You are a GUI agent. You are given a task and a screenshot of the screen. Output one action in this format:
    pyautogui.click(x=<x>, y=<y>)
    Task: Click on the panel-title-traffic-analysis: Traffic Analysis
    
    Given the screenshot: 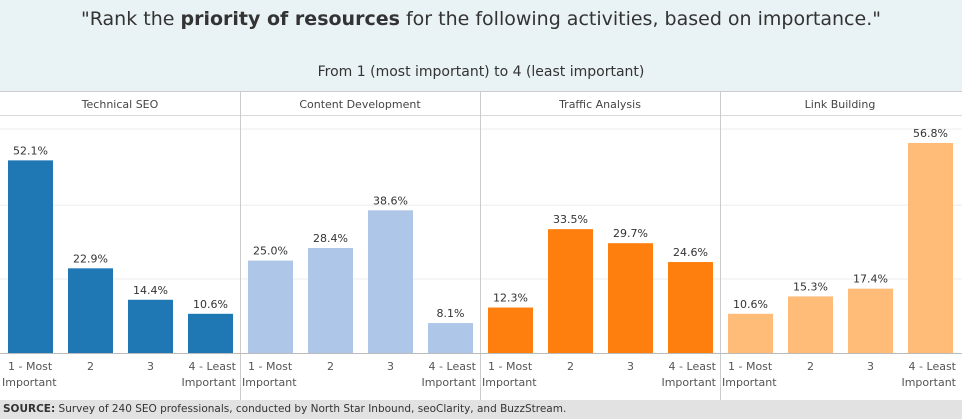 What is the action you would take?
    pyautogui.click(x=599, y=104)
    